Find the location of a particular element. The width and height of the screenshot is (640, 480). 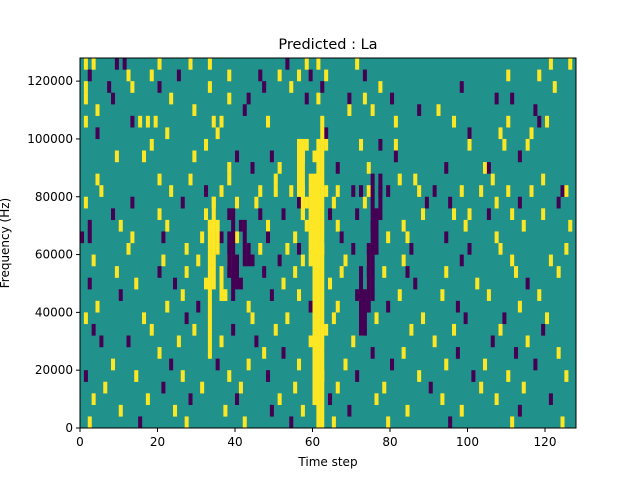

x-tick-label: 20 is located at coordinates (157, 442).